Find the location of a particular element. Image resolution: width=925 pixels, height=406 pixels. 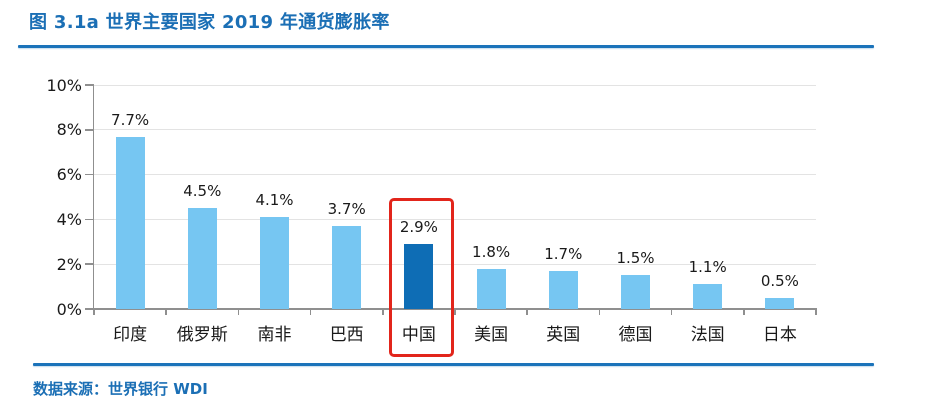

x-axis-label-india: 印度 is located at coordinates (130, 335).